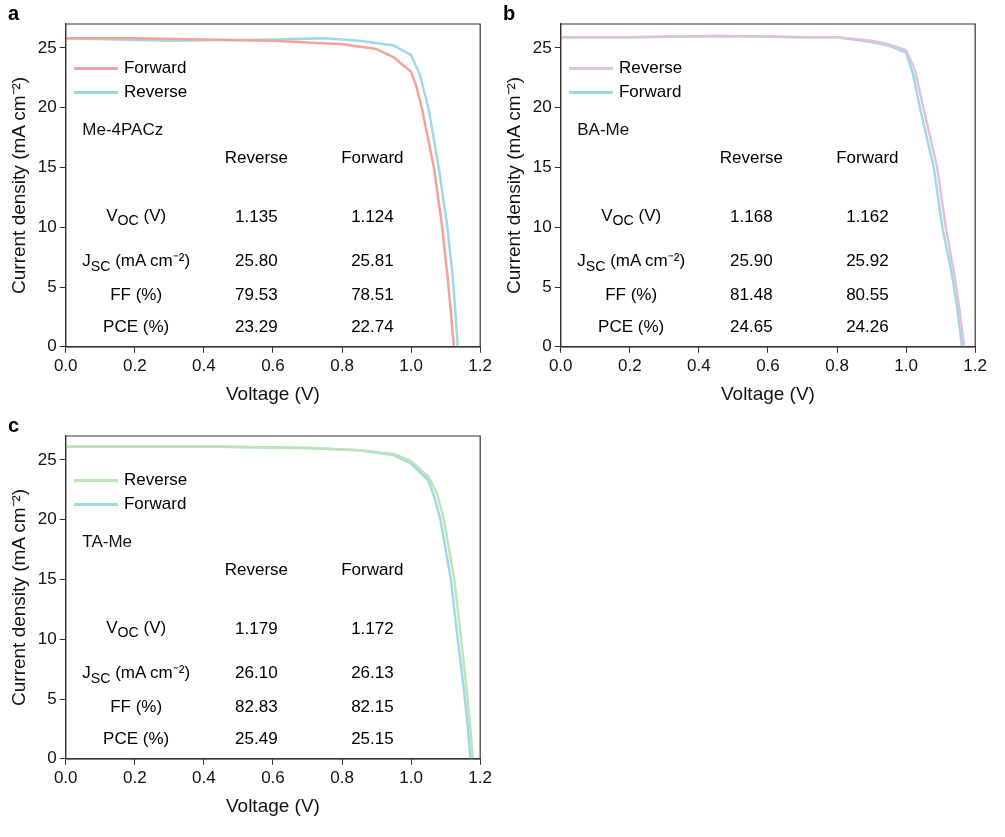 The image size is (1005, 837). Describe the element at coordinates (256, 260) in the screenshot. I see `annotation: 25.80` at that location.